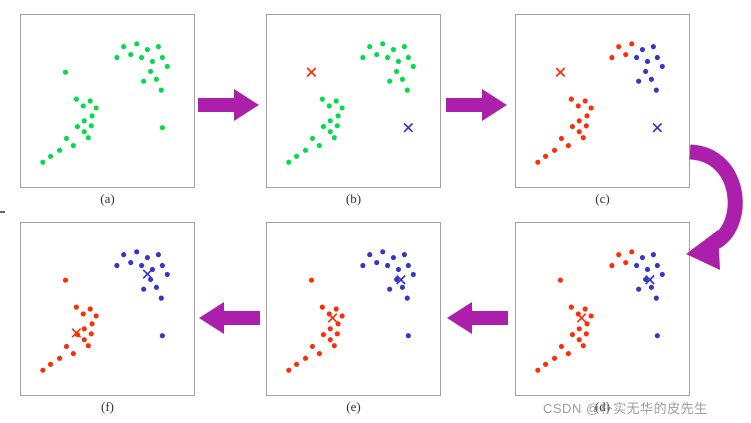 This screenshot has width=751, height=423. Describe the element at coordinates (2, 212) in the screenshot. I see `left-edge-artifact` at that location.